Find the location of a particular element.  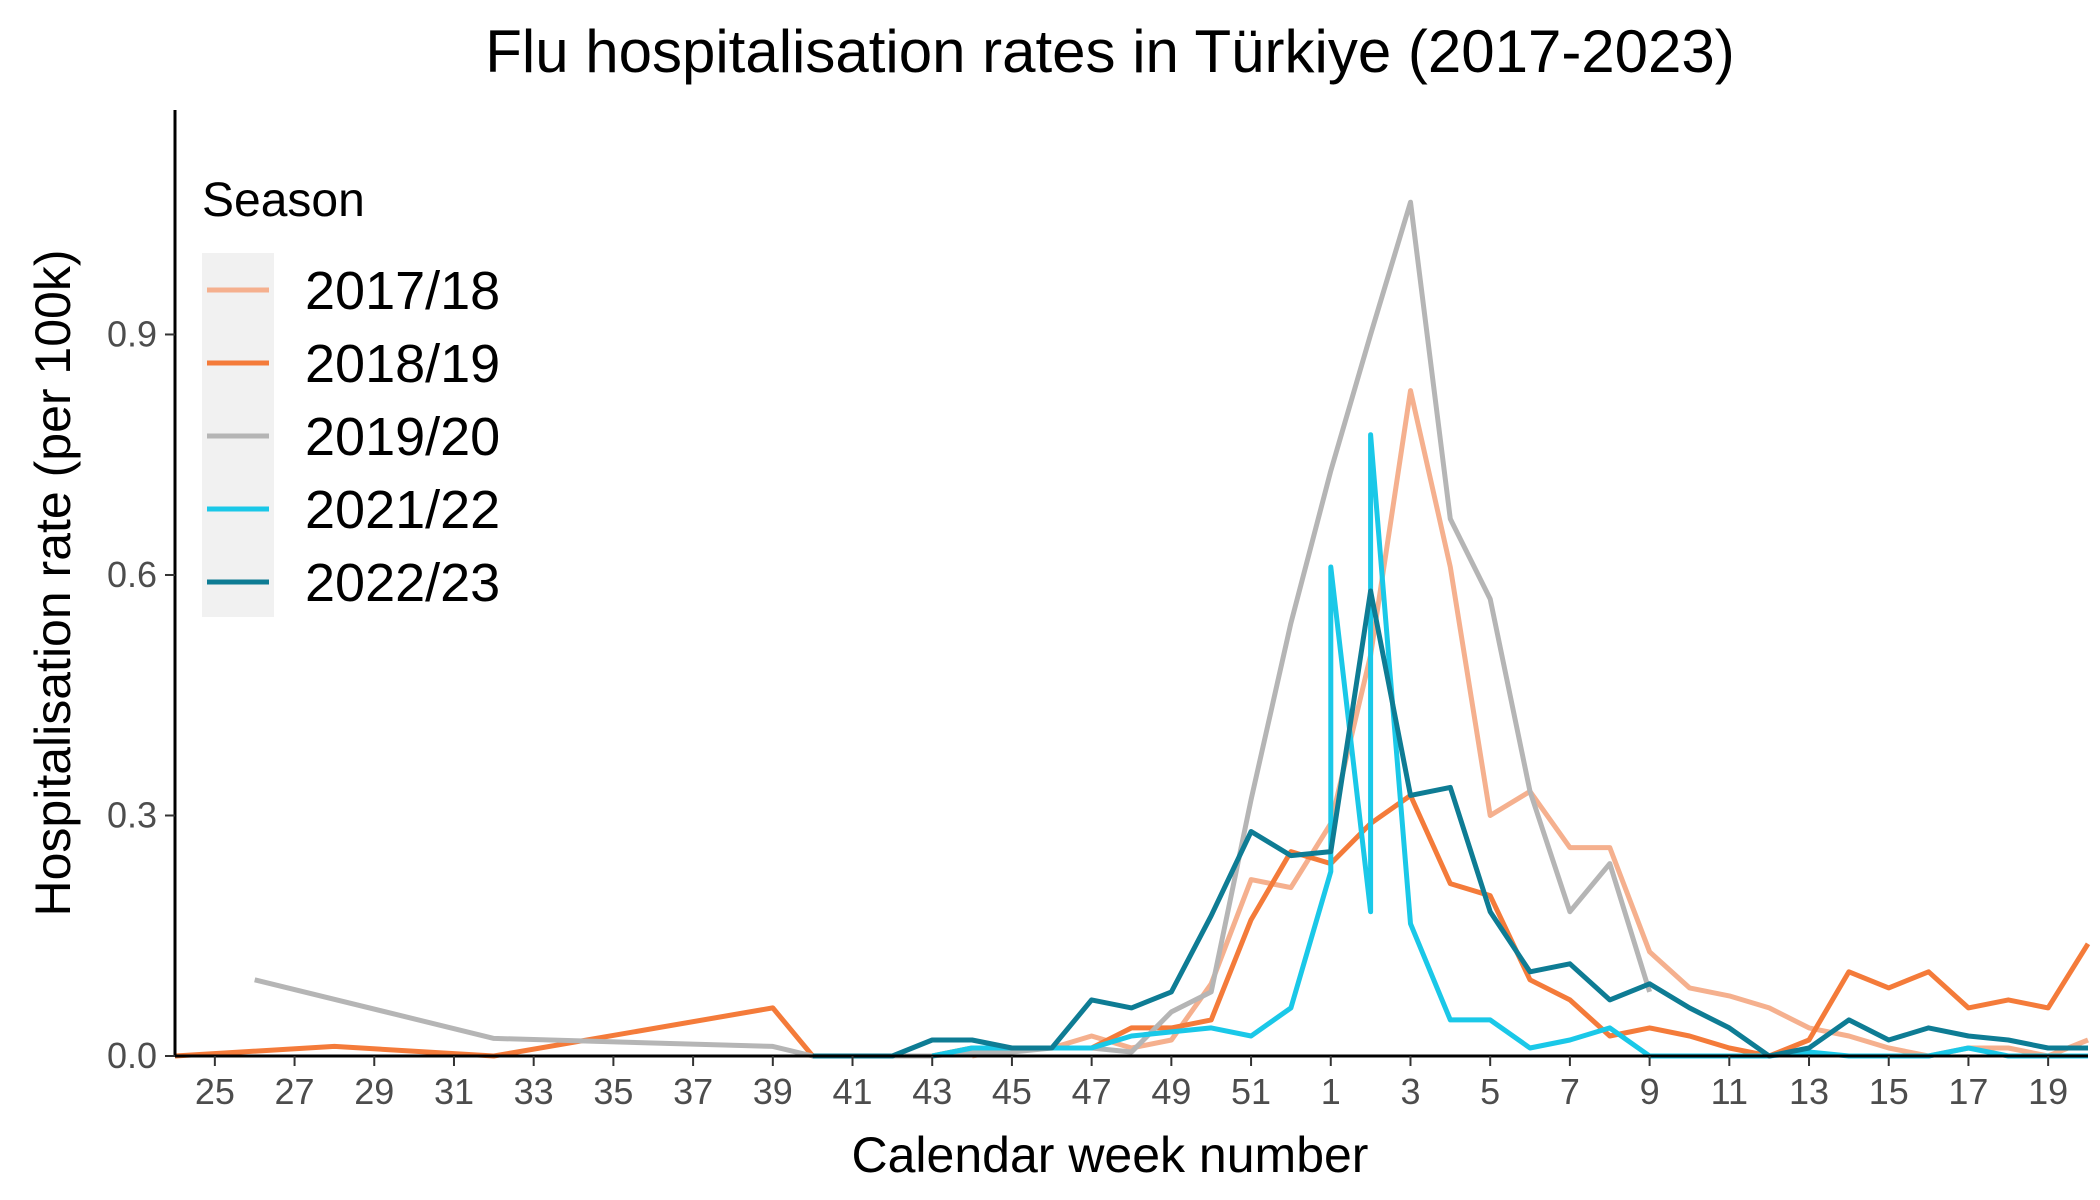

x-tick-label: 1 is located at coordinates (1331, 1091).